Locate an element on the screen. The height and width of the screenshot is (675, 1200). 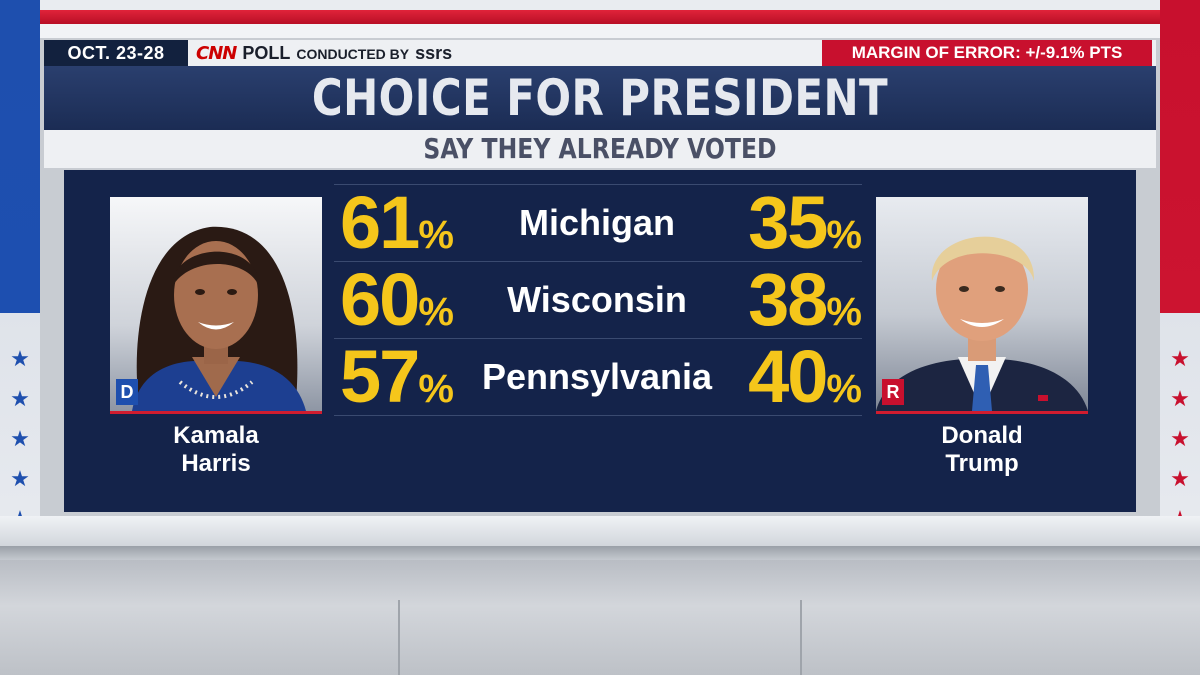
harris-percent: 61% is located at coordinates (397, 223).